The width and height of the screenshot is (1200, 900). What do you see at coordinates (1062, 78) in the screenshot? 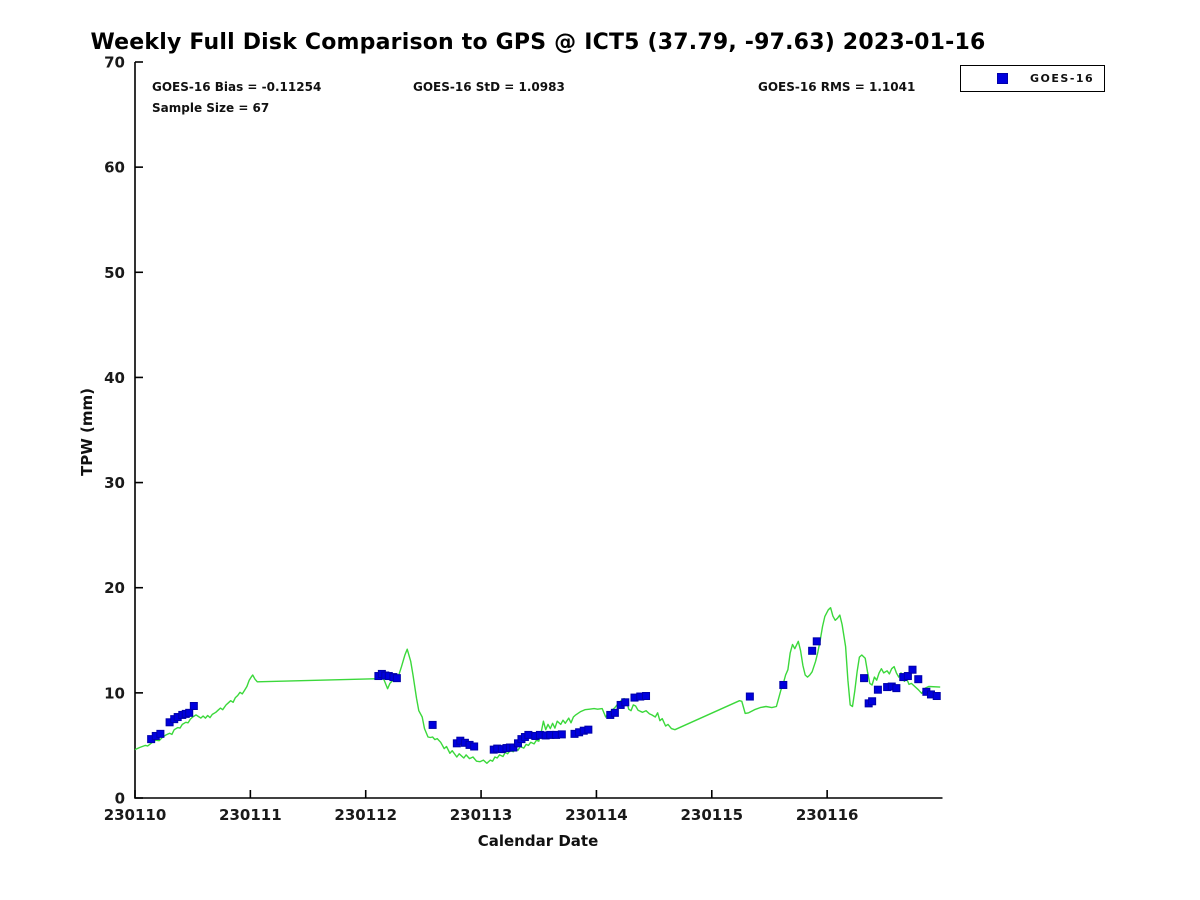
I see `legend-label: GOES-16` at bounding box center [1062, 78].